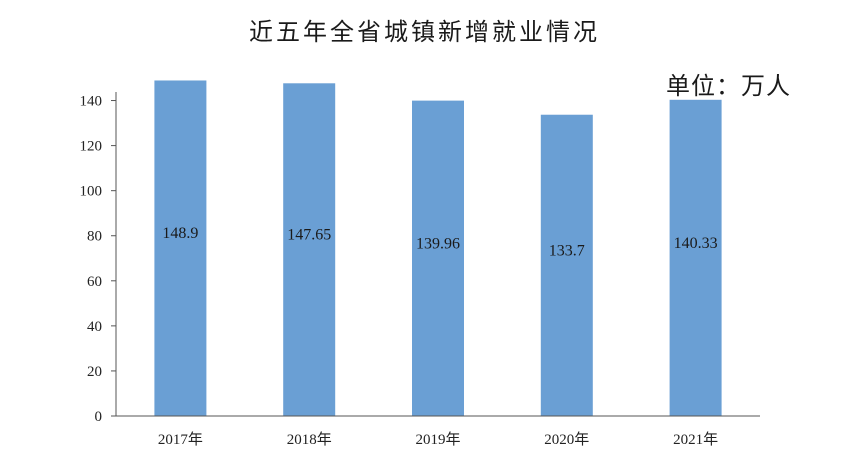 This screenshot has height=470, width=849. I want to click on y-tick-label-6: 120, so click(91, 147).